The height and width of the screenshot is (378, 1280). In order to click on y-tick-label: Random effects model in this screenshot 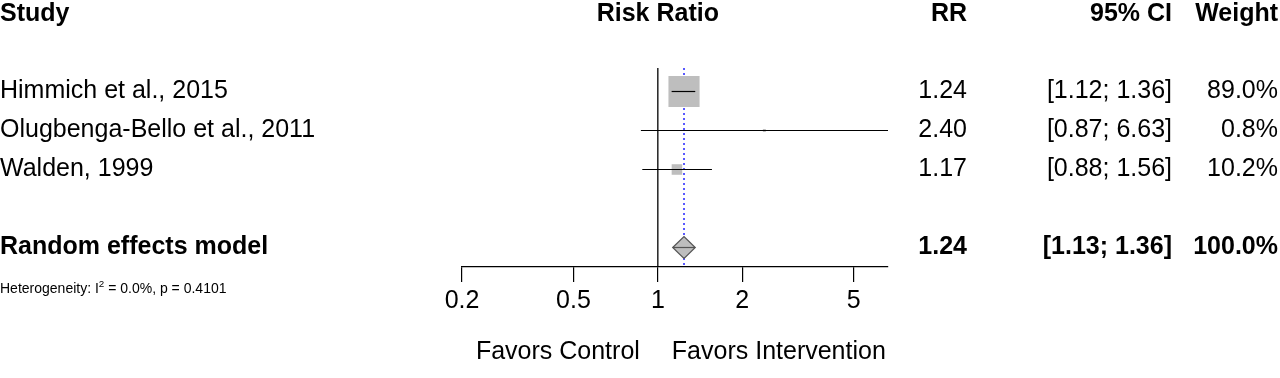, I will do `click(134, 245)`.